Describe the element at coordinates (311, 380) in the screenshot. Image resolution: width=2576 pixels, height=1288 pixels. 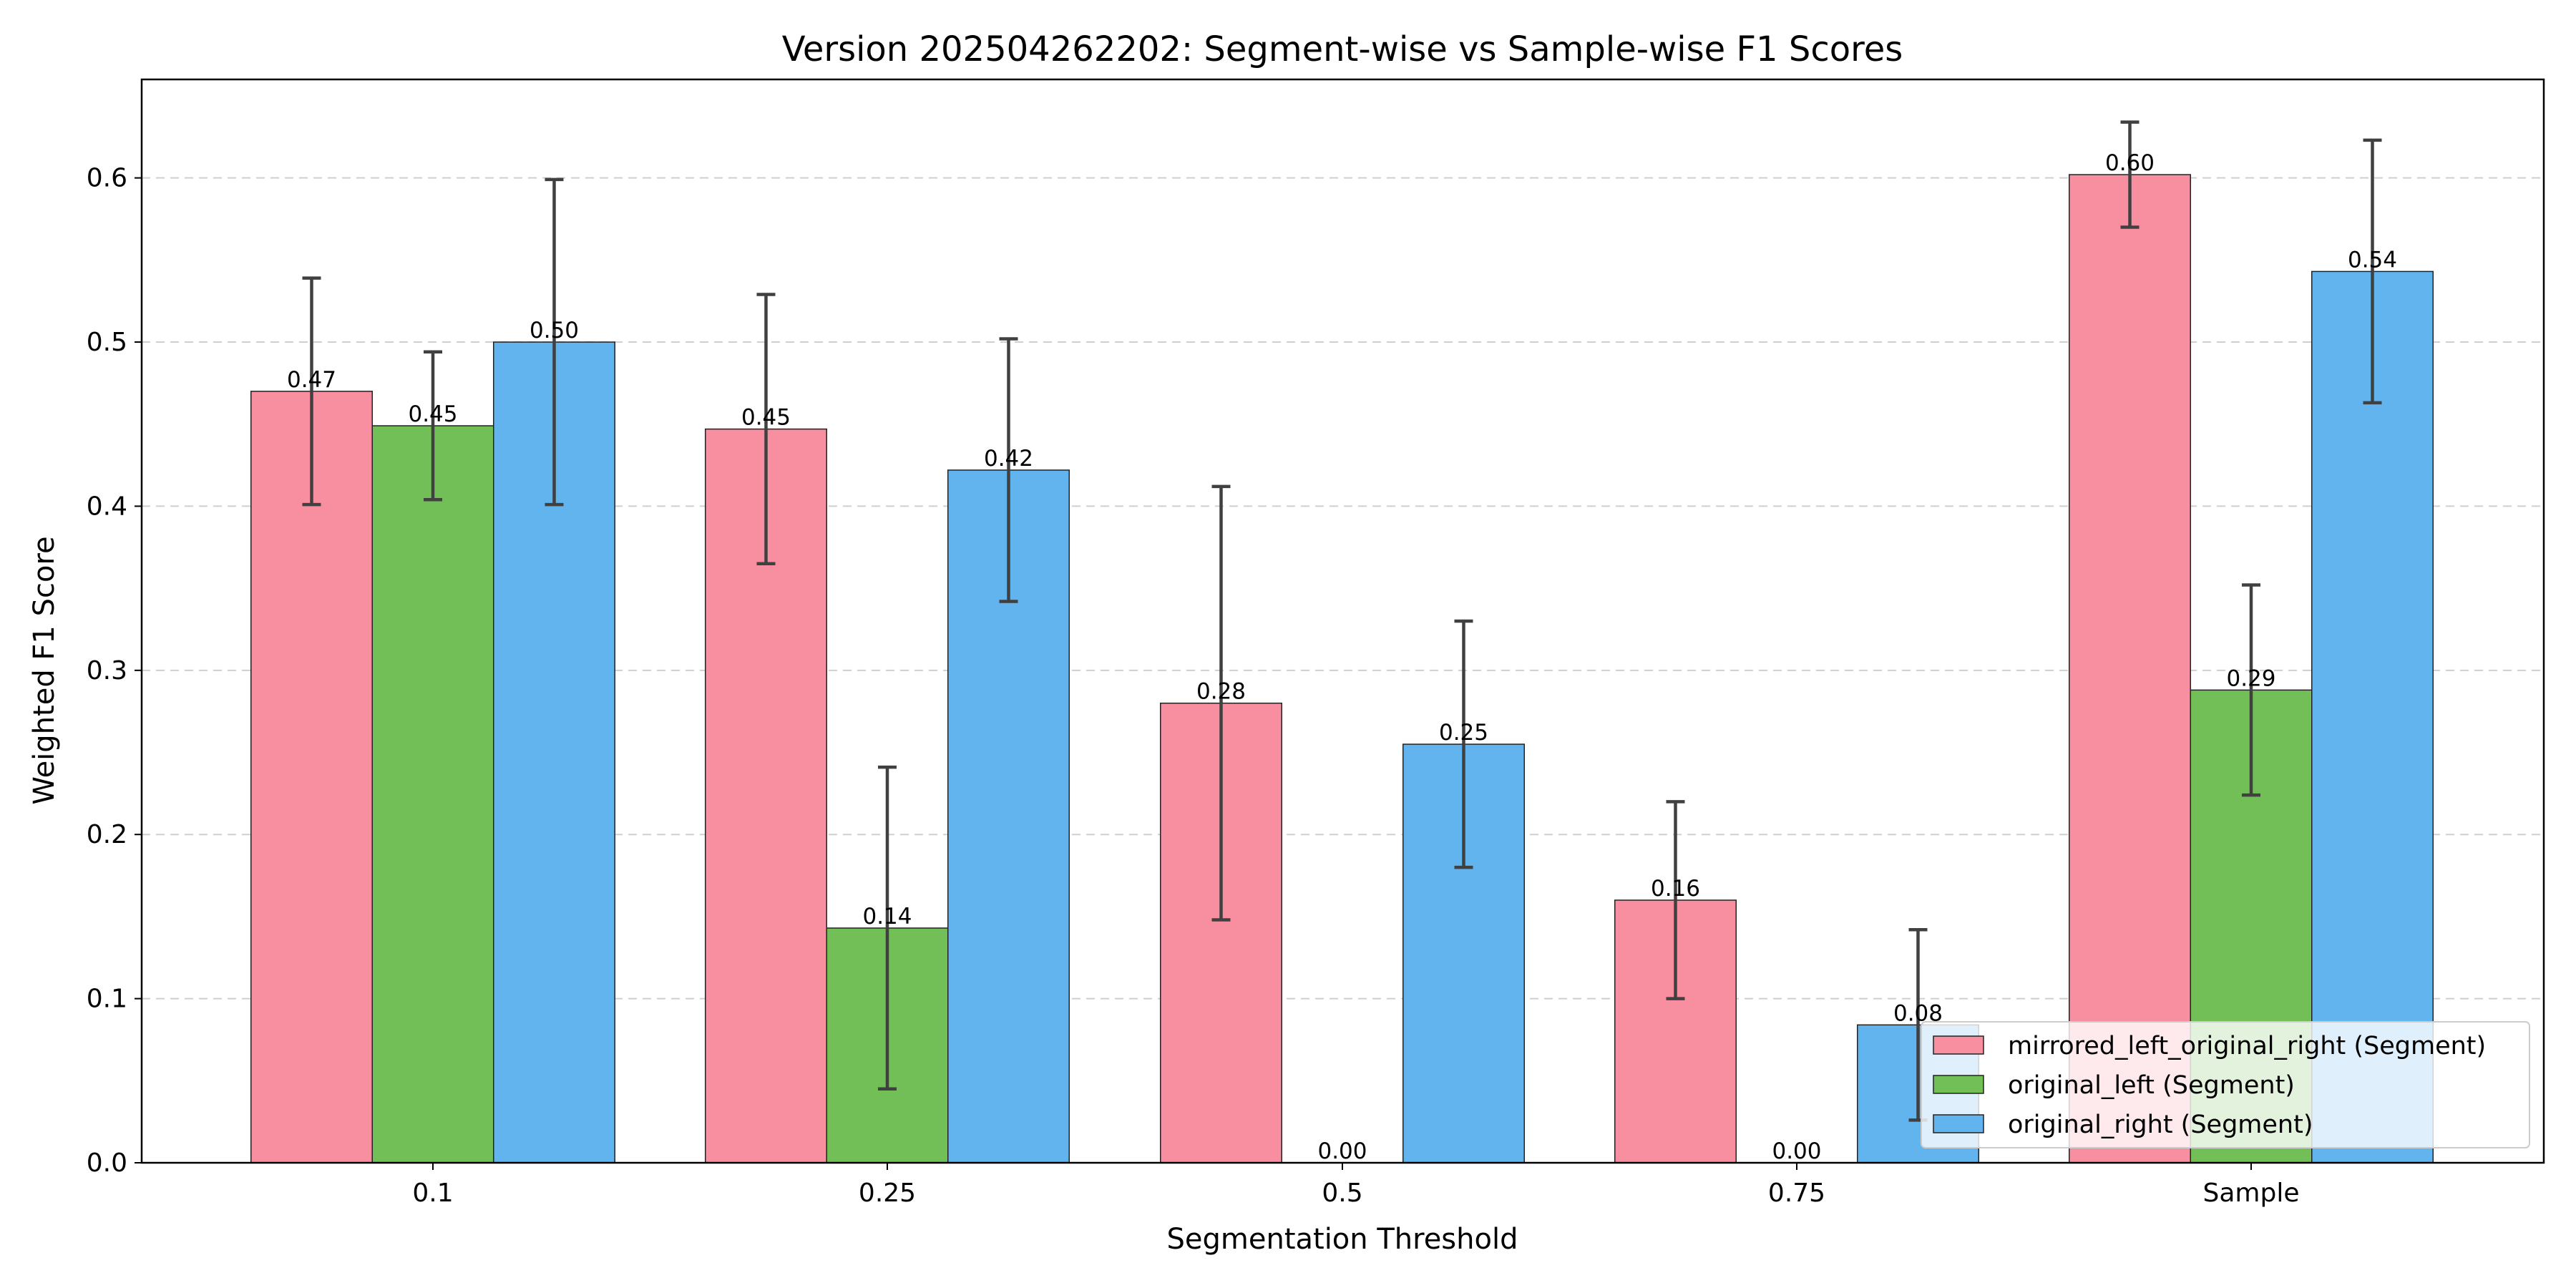
I see `data-label: 0.47` at that location.